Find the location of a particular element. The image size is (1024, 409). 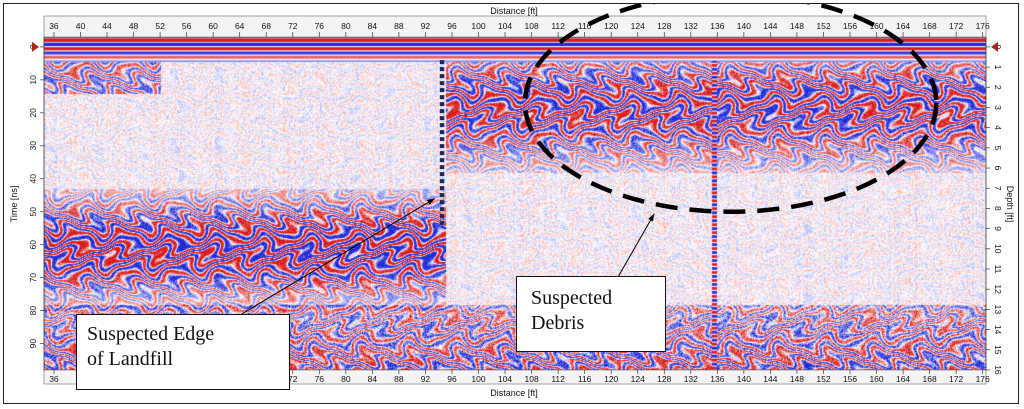

landfill-callout-line-2: of Landfill is located at coordinates (130, 359).